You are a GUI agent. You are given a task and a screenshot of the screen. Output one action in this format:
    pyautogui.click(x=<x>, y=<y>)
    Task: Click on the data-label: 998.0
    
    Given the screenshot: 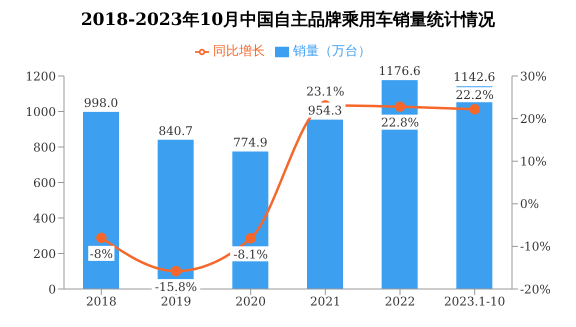 What is the action you would take?
    pyautogui.click(x=101, y=103)
    